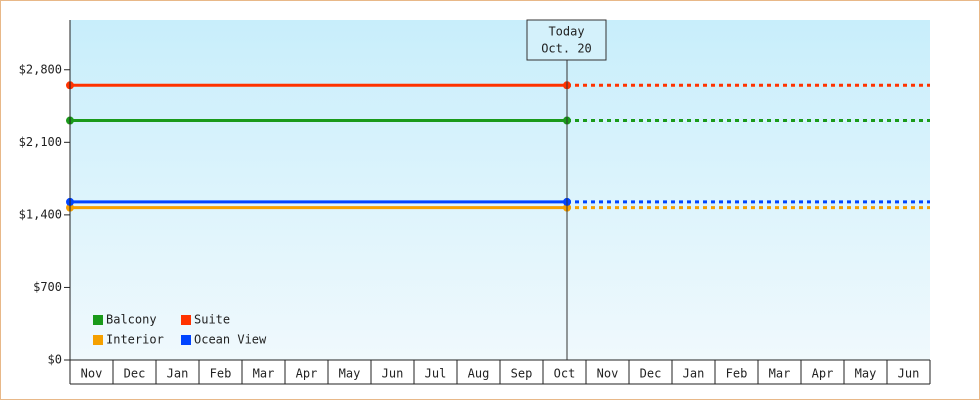 Image resolution: width=980 pixels, height=404 pixels. Describe the element at coordinates (135, 340) in the screenshot. I see `legend-label: Interior` at that location.